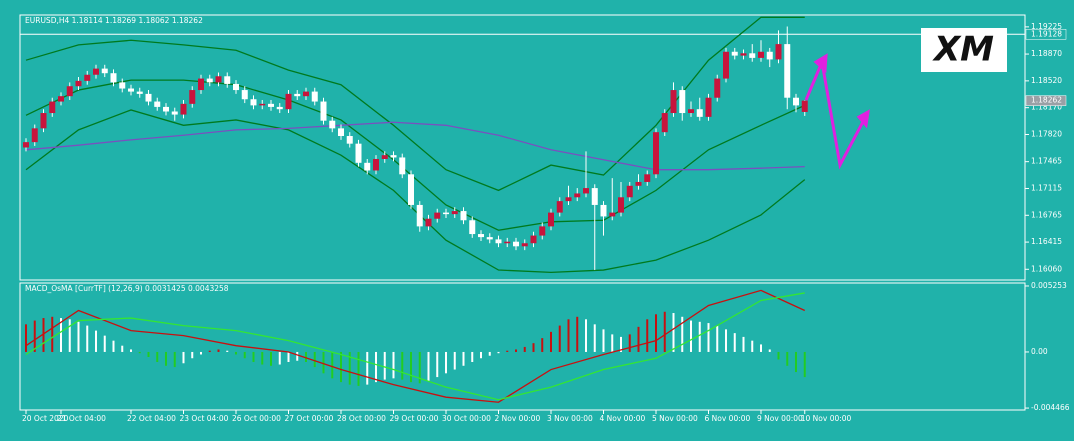 This screenshot has height=441, width=1074. I want to click on x-tick-label: 27 Oct 00:00, so click(309, 418).